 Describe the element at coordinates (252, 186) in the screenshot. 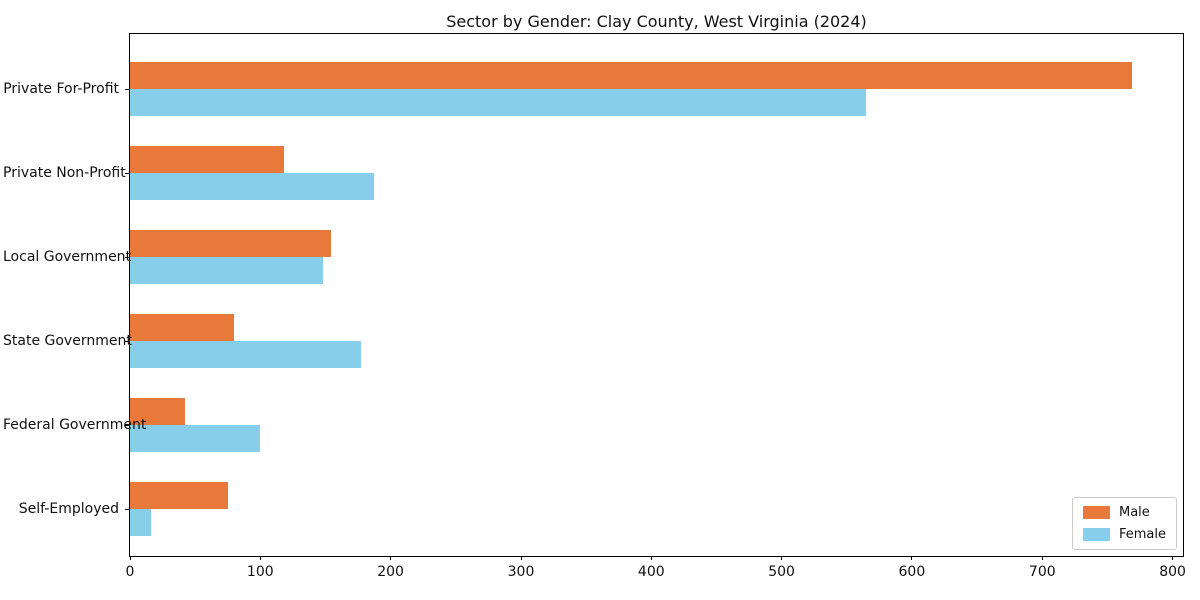

I see `bar-female-private-non-profit` at that location.